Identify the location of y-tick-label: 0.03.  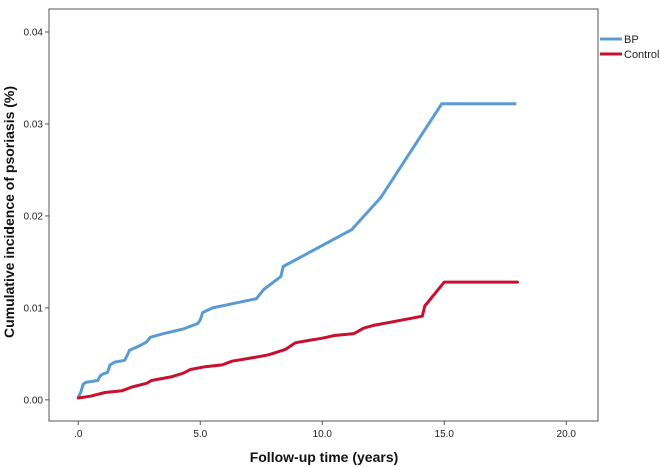
(34, 124).